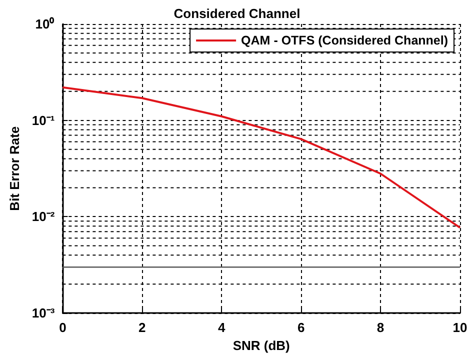 This screenshot has height=357, width=474. I want to click on x-axis-title: SNR (dB), so click(261, 345).